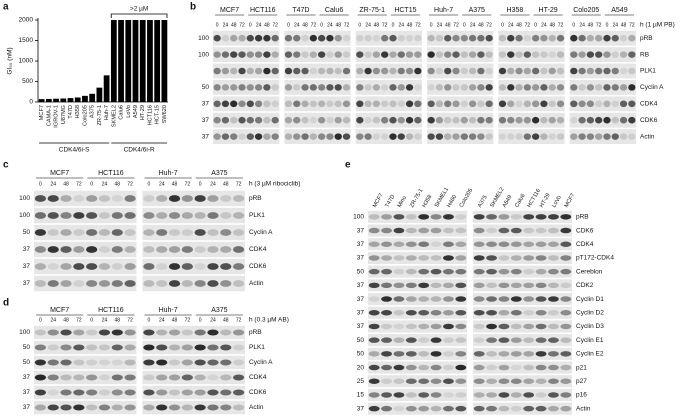 This screenshot has width=685, height=417. Describe the element at coordinates (121, 61) in the screenshot. I see `bar` at that location.